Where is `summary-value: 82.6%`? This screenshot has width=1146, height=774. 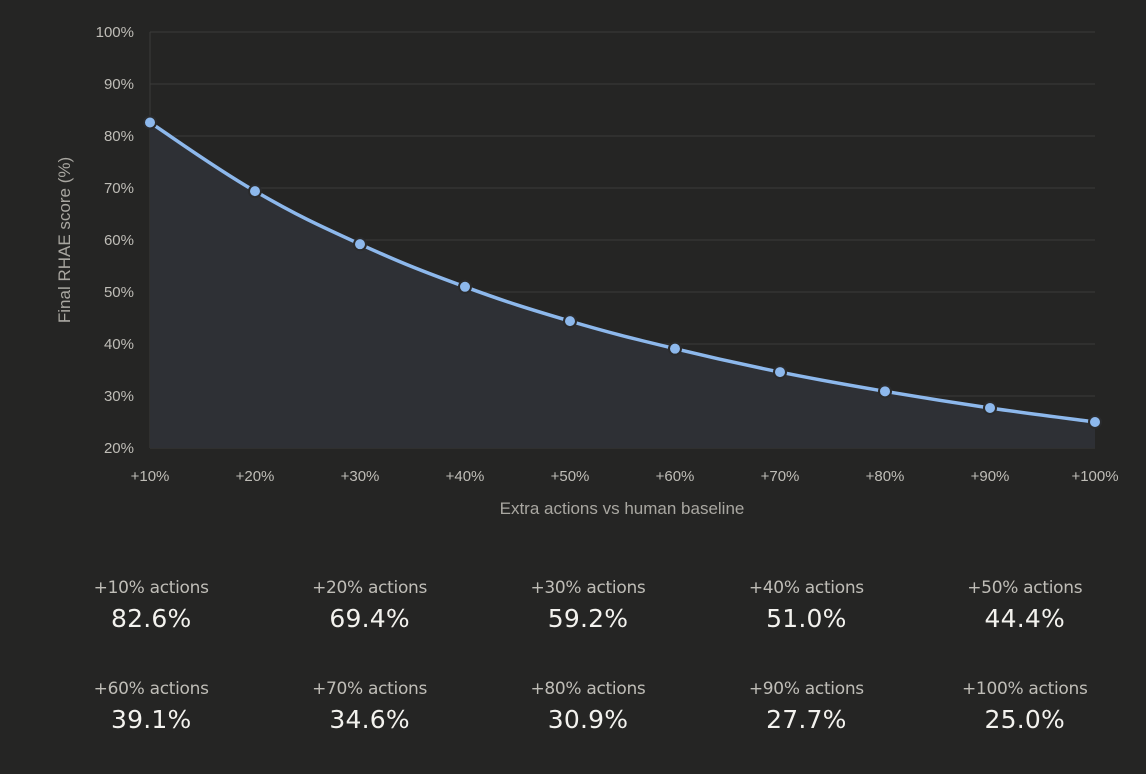 summary-value: 82.6% is located at coordinates (151, 618).